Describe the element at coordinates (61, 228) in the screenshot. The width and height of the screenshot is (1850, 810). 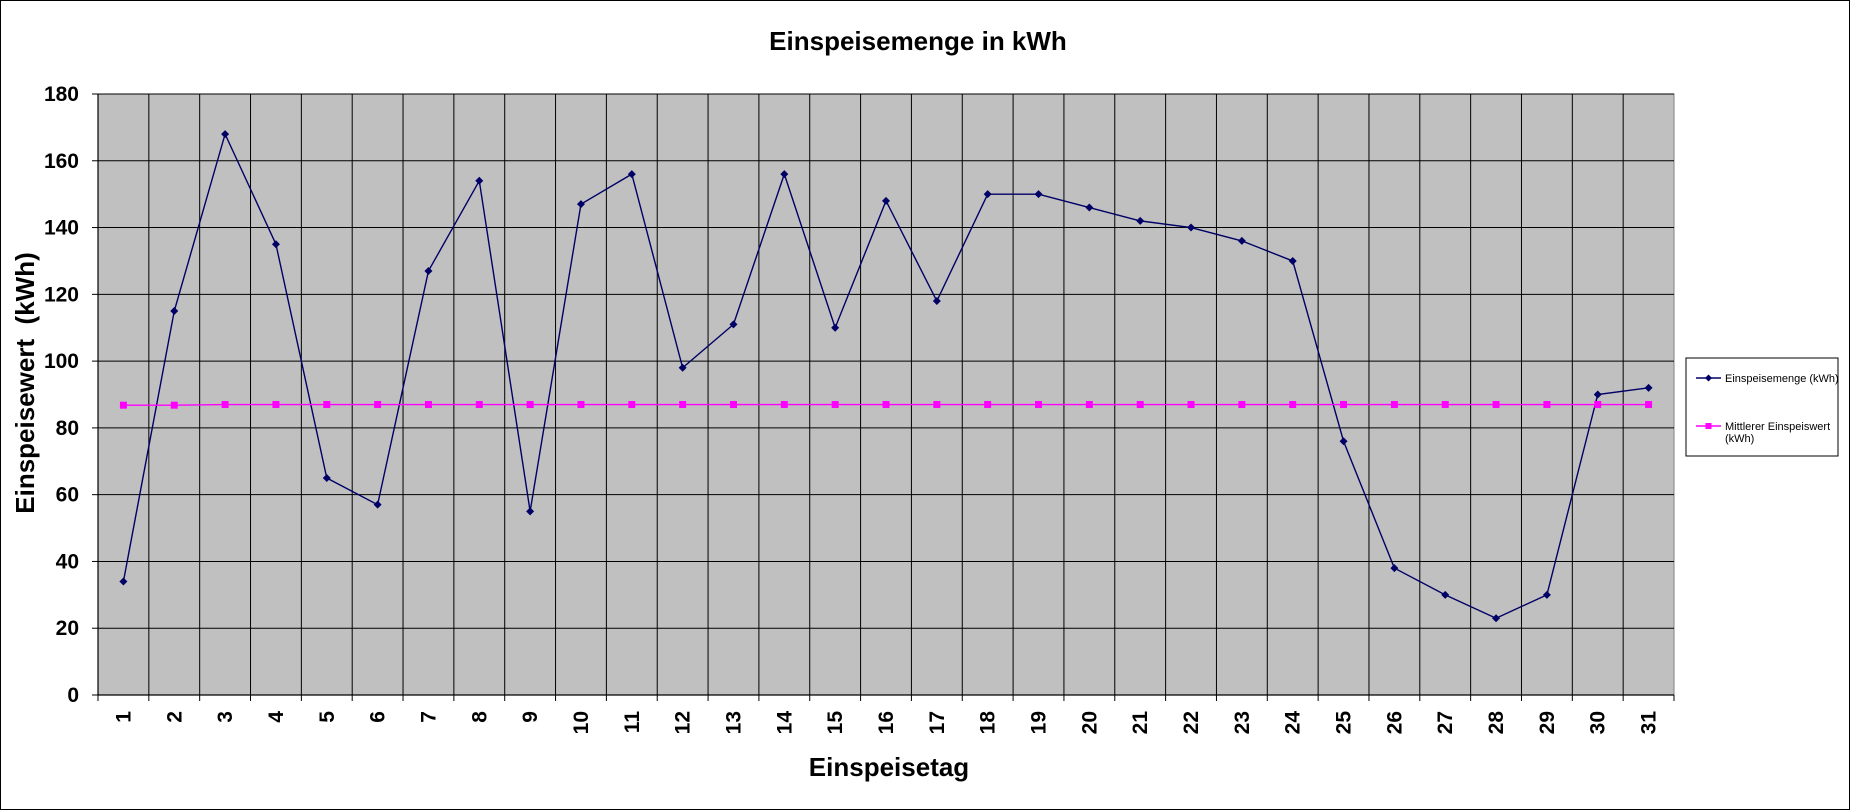
I see `y-tick-label: 140` at that location.